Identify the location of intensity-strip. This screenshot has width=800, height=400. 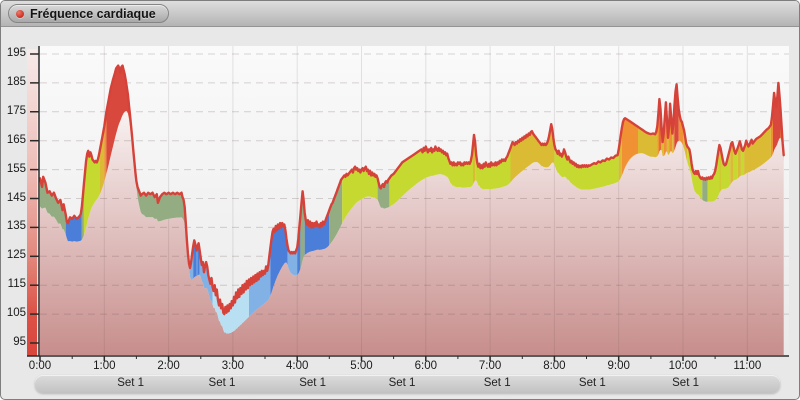
(32, 202).